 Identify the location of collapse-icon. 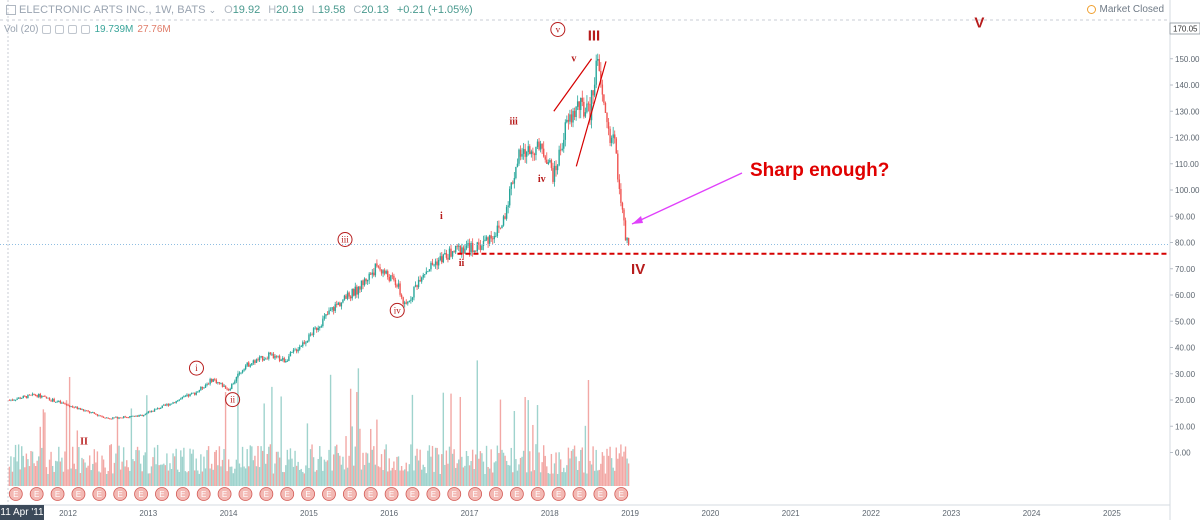
(11, 10).